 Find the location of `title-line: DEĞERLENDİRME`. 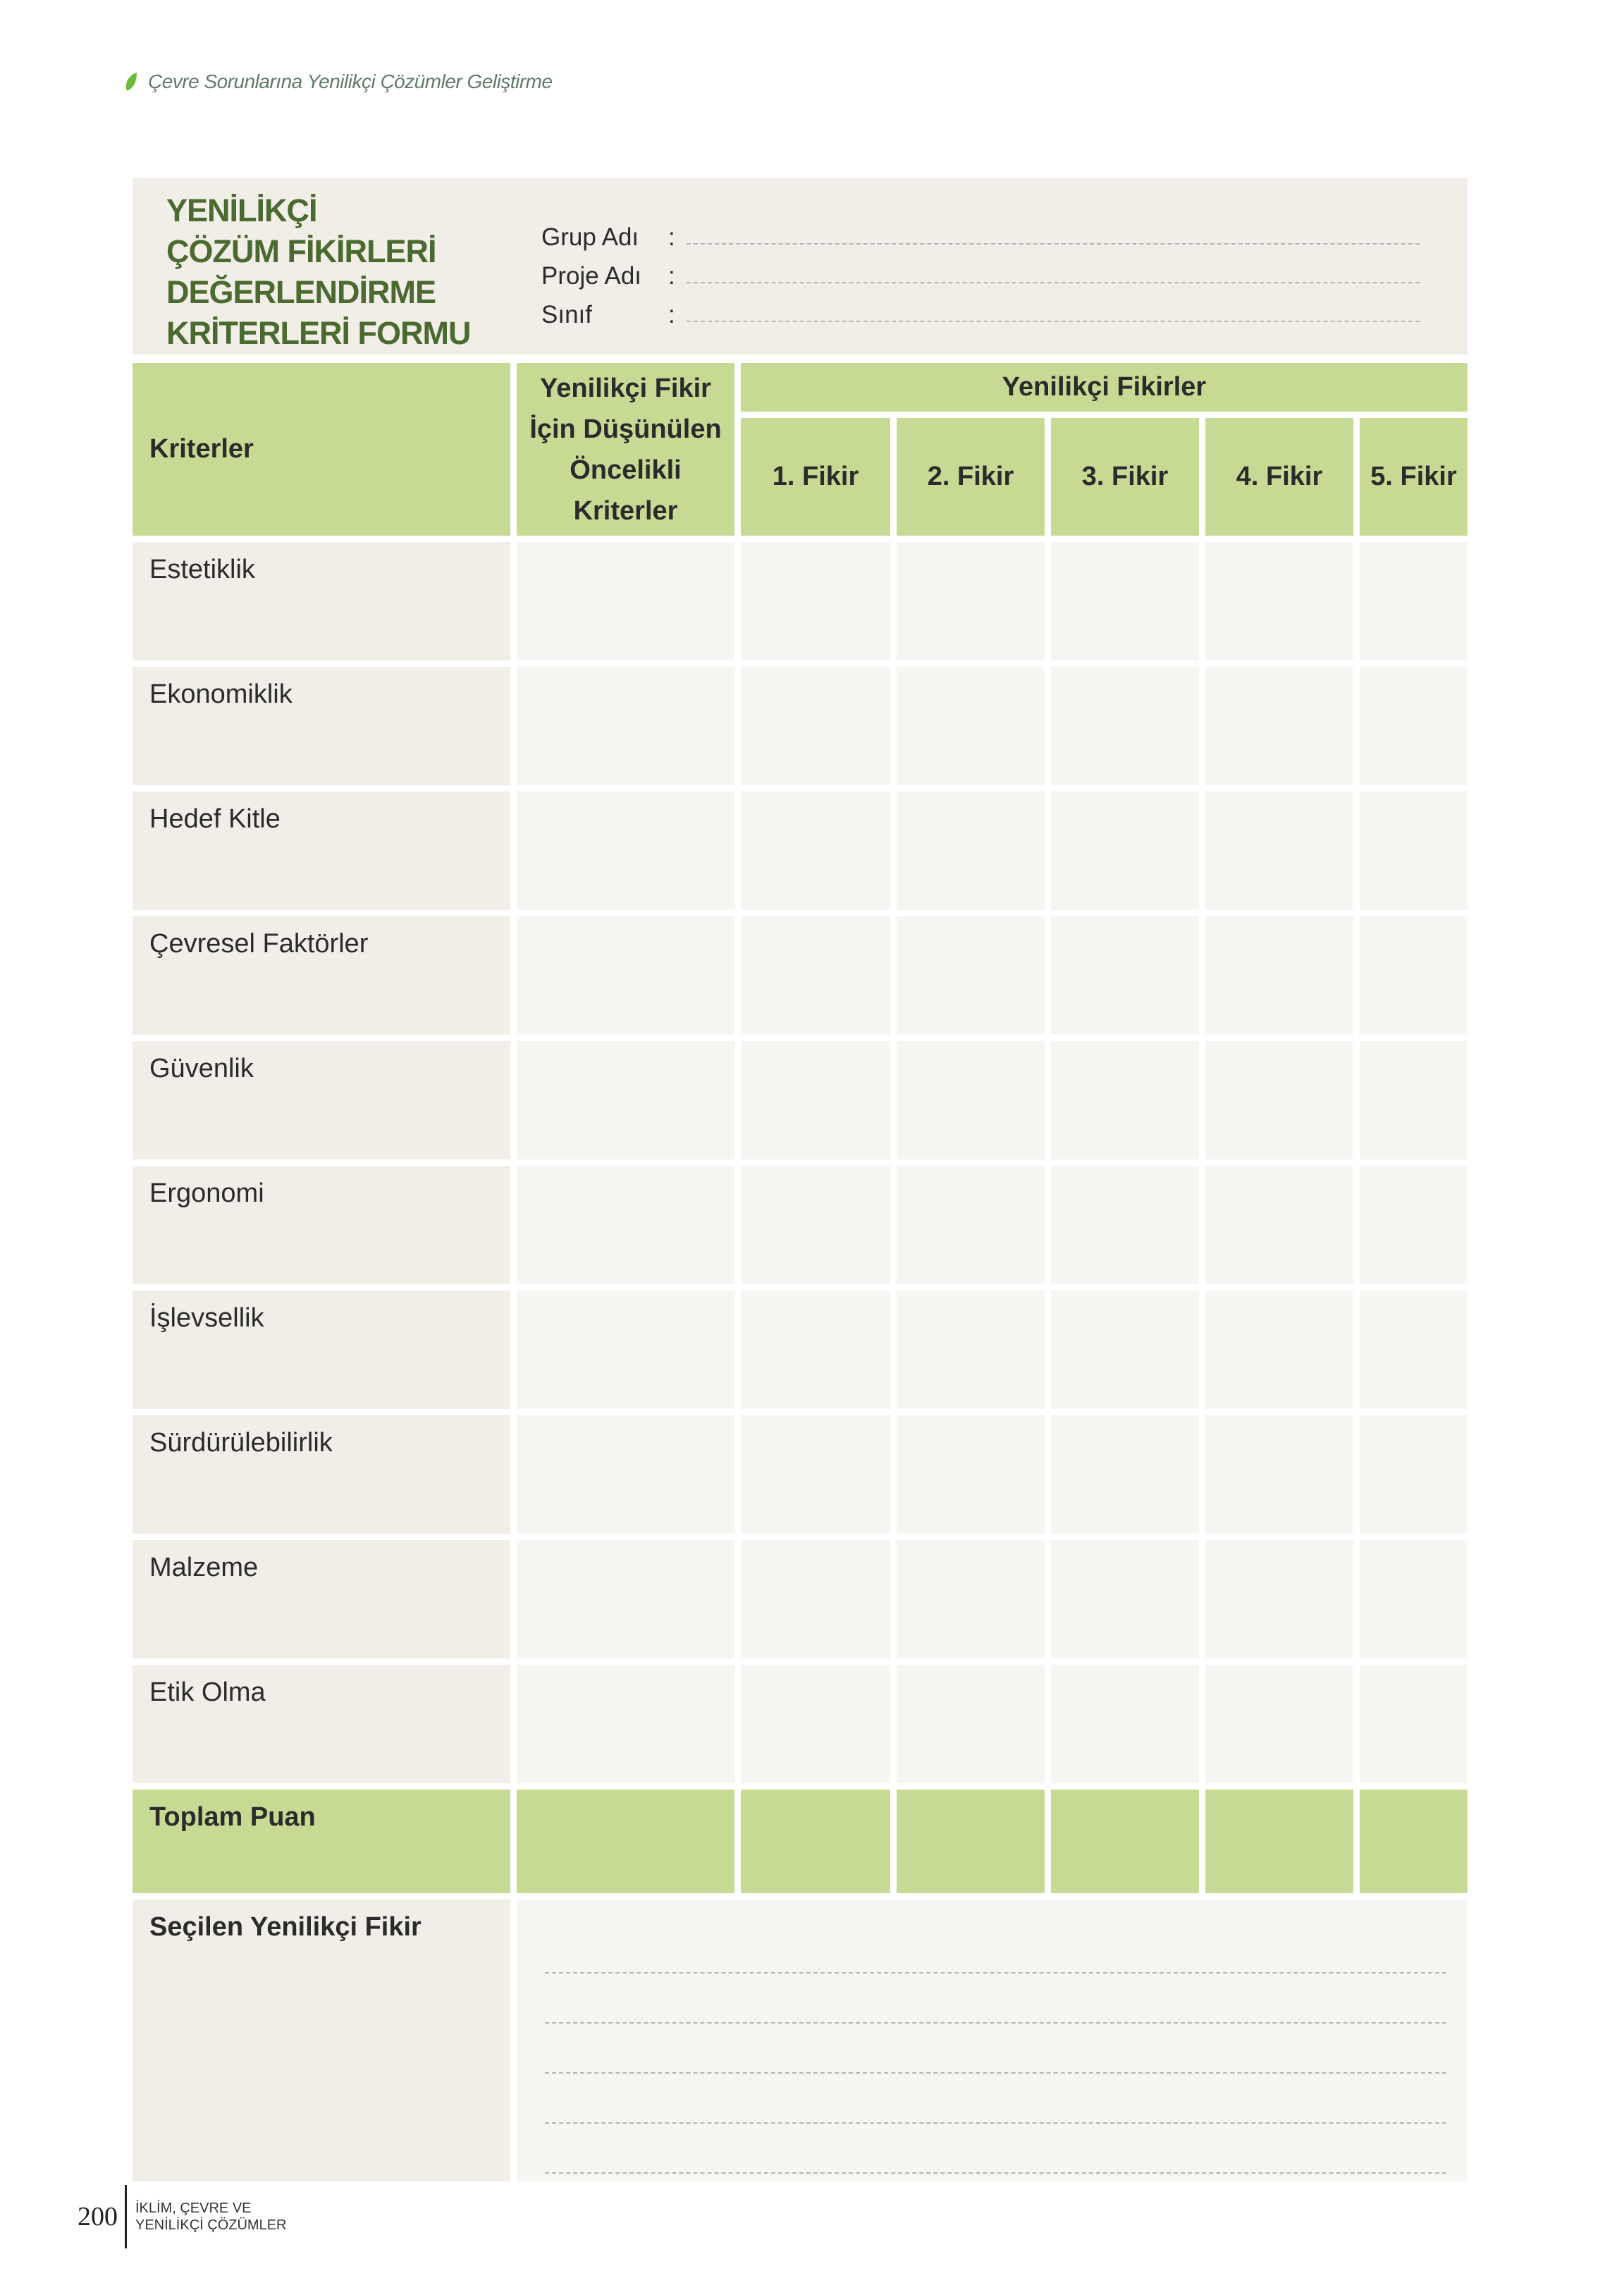

title-line: DEĞERLENDİRME is located at coordinates (301, 292).